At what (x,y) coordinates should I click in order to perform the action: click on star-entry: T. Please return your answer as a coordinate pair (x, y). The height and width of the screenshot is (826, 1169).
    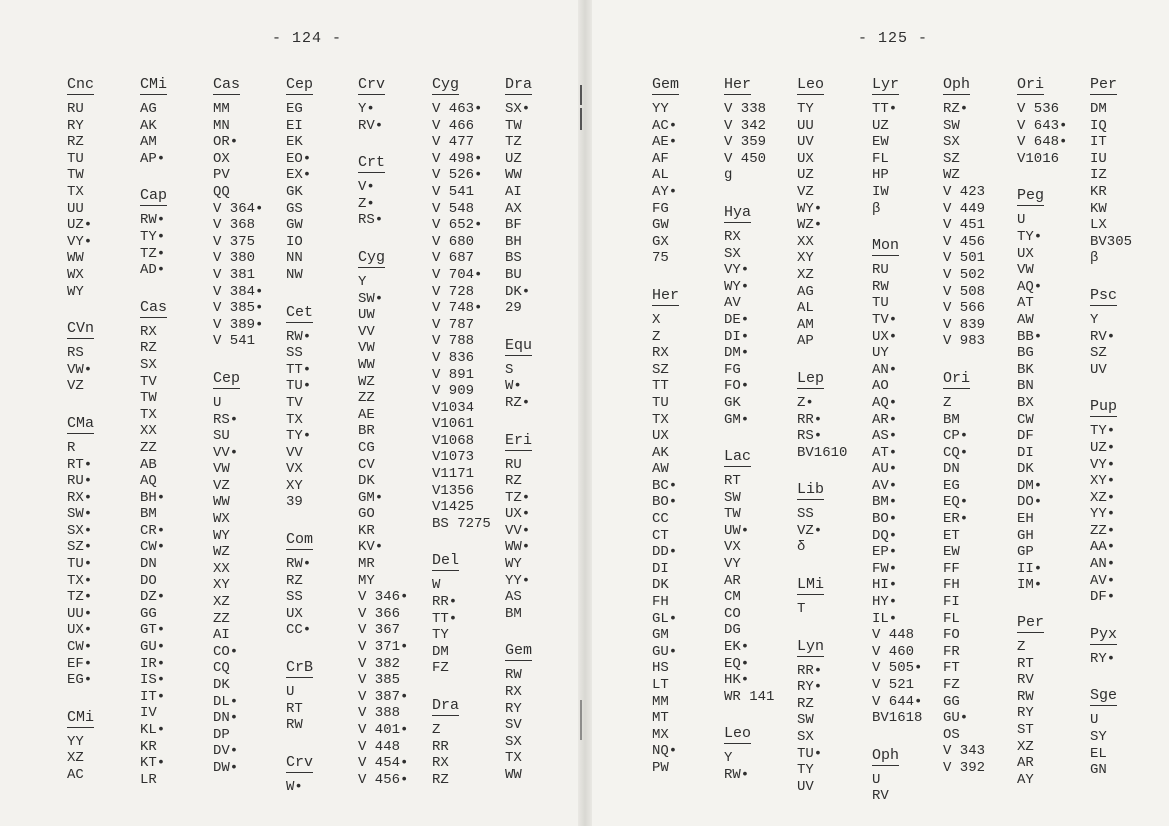
    Looking at the image, I should click on (801, 609).